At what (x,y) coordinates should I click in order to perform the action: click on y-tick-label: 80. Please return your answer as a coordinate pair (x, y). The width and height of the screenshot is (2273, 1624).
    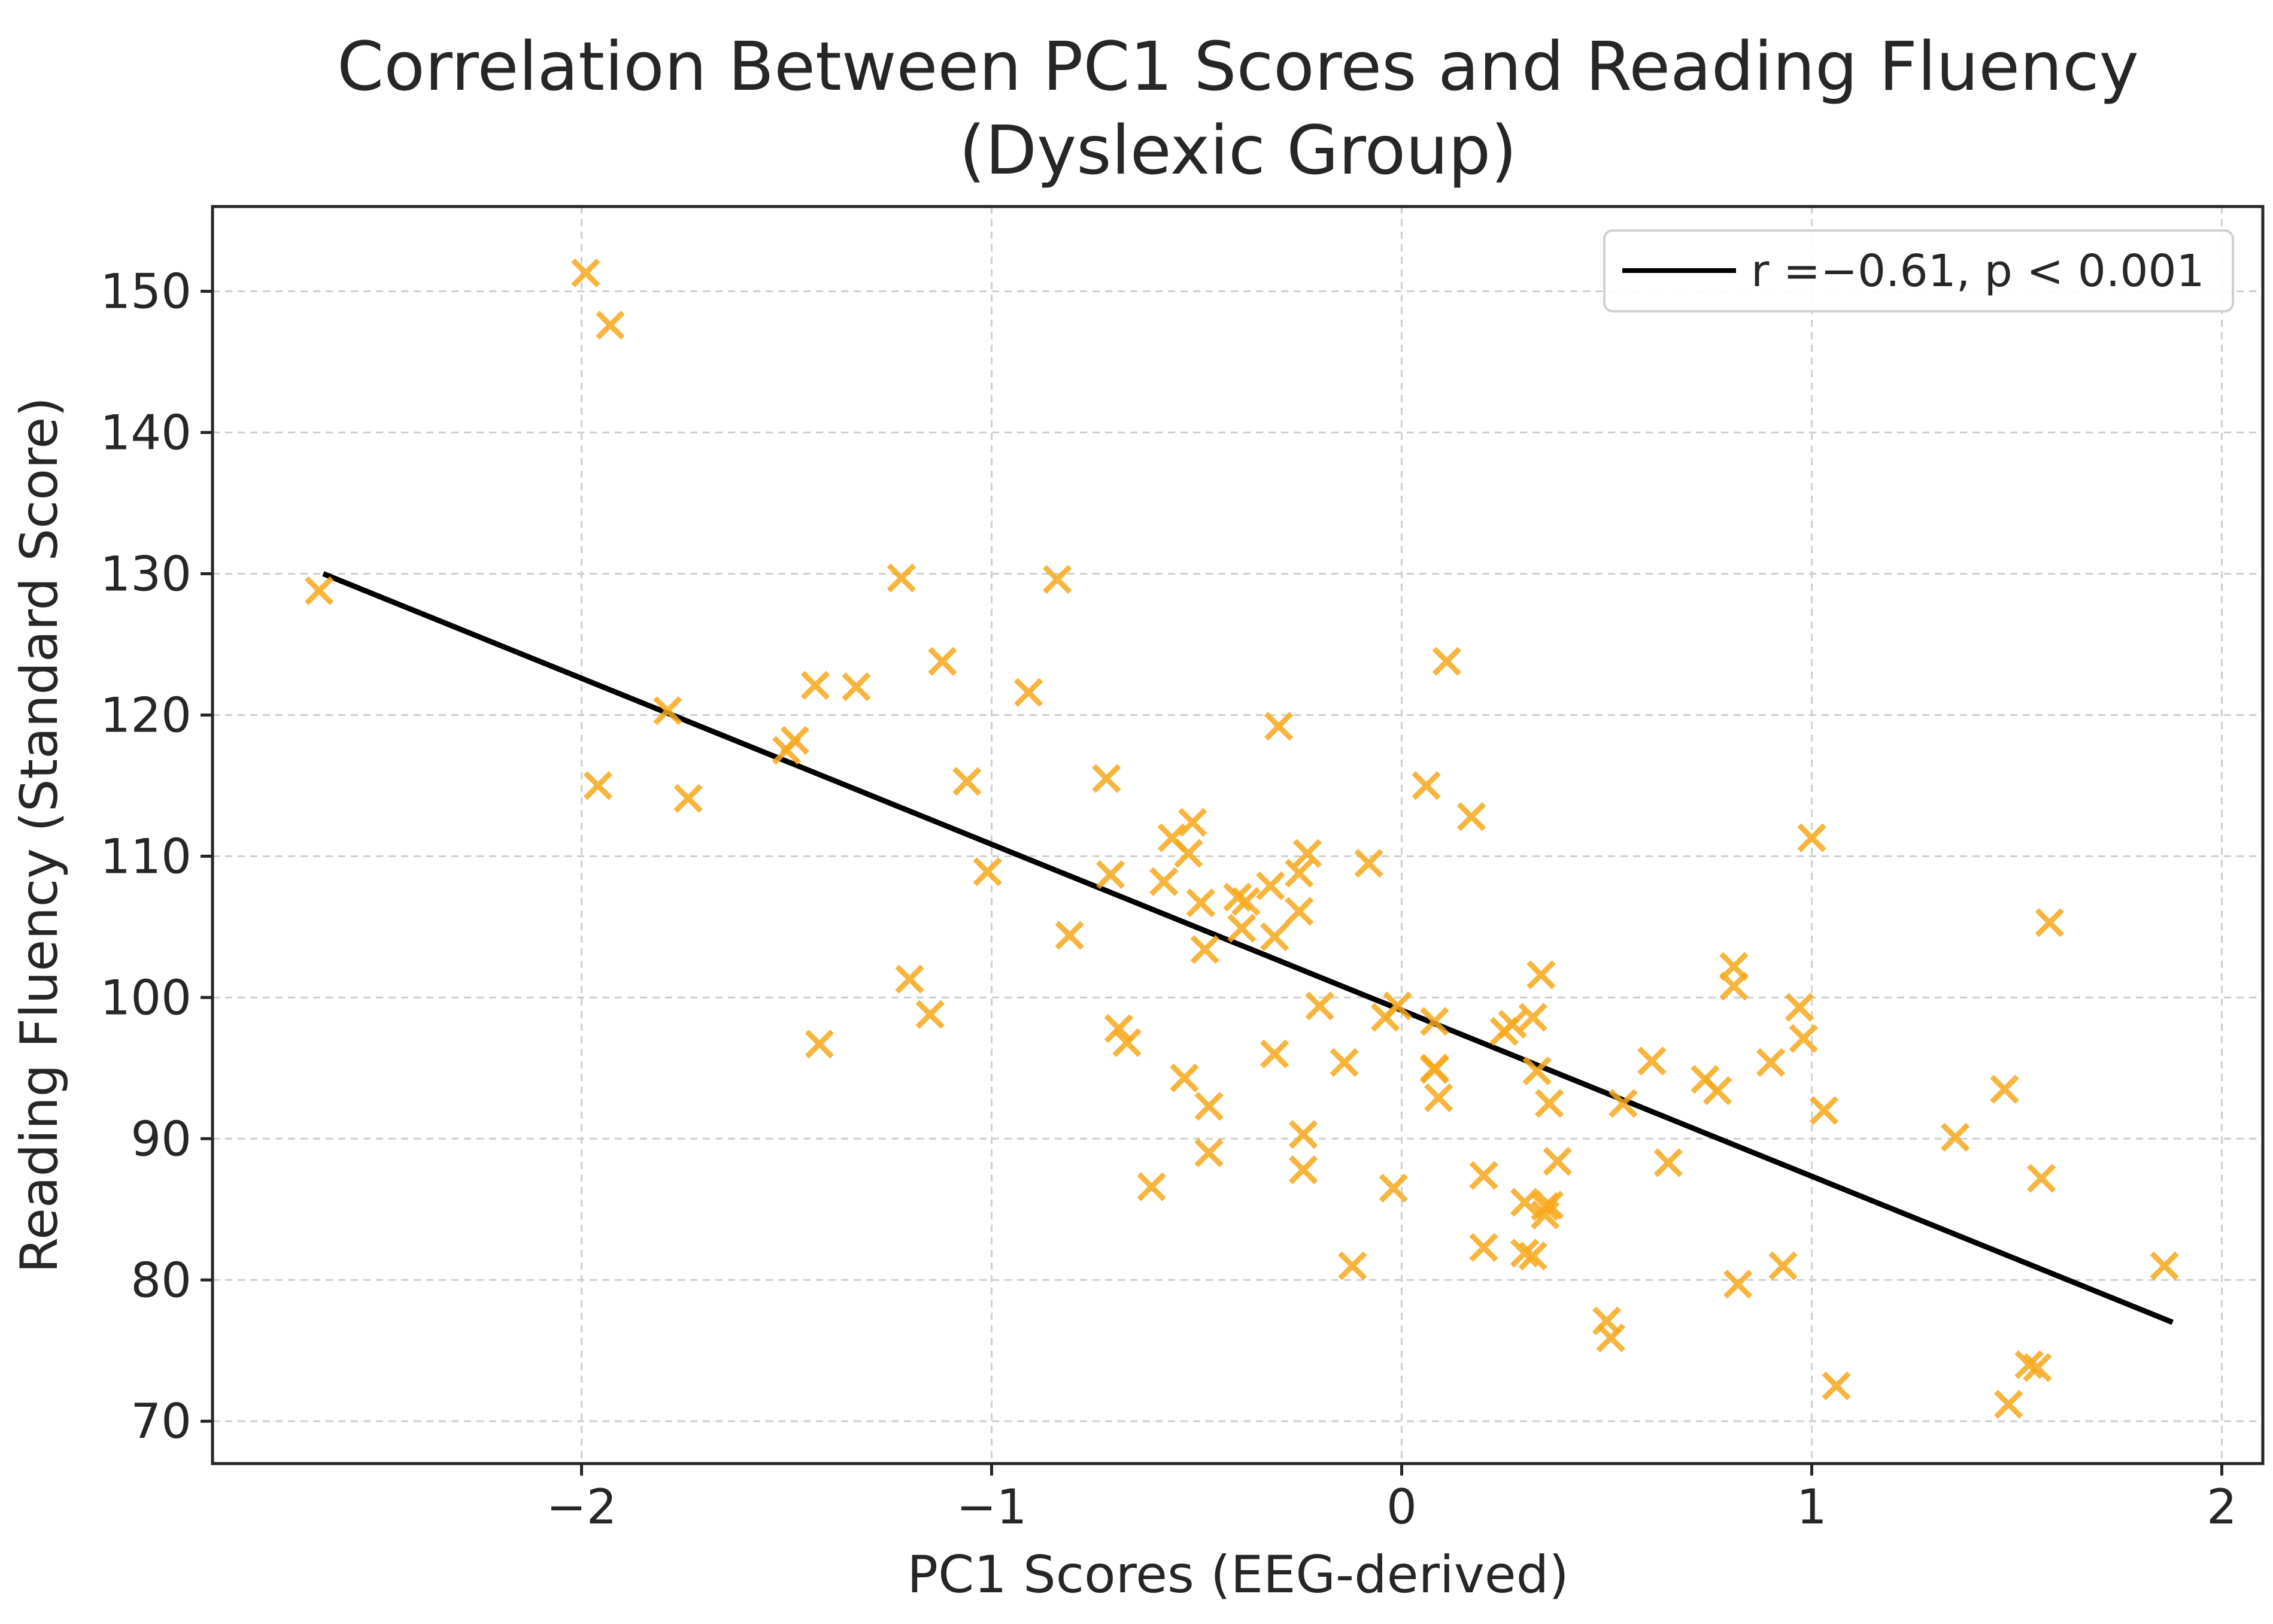
    Looking at the image, I should click on (162, 1280).